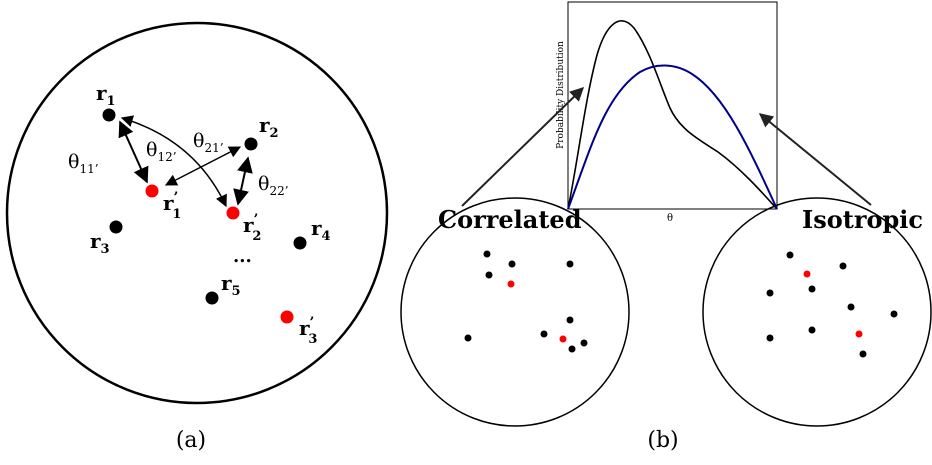 The height and width of the screenshot is (465, 932). I want to click on correlated-arrow, so click(523, 147).